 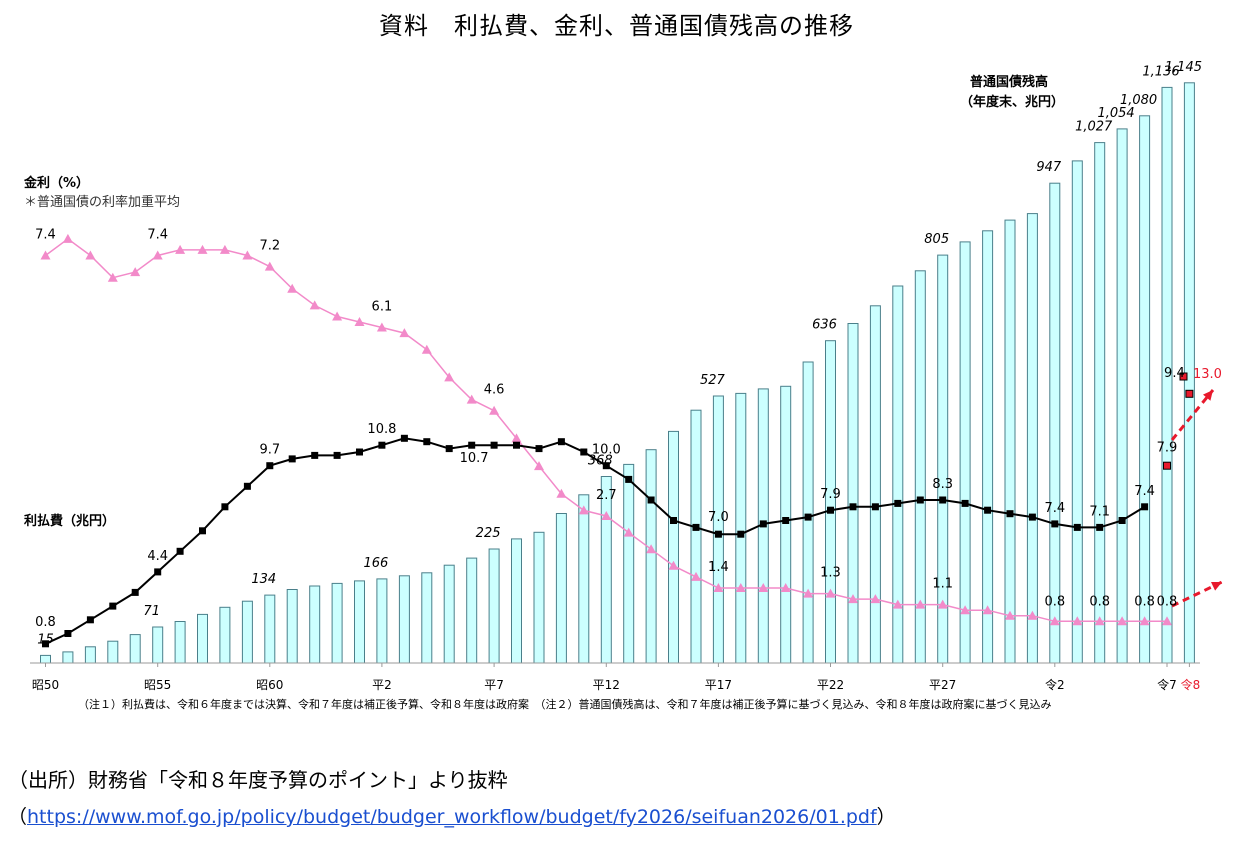 What do you see at coordinates (1208, 395) in the screenshot?
I see `interest-projection-arrow-head` at bounding box center [1208, 395].